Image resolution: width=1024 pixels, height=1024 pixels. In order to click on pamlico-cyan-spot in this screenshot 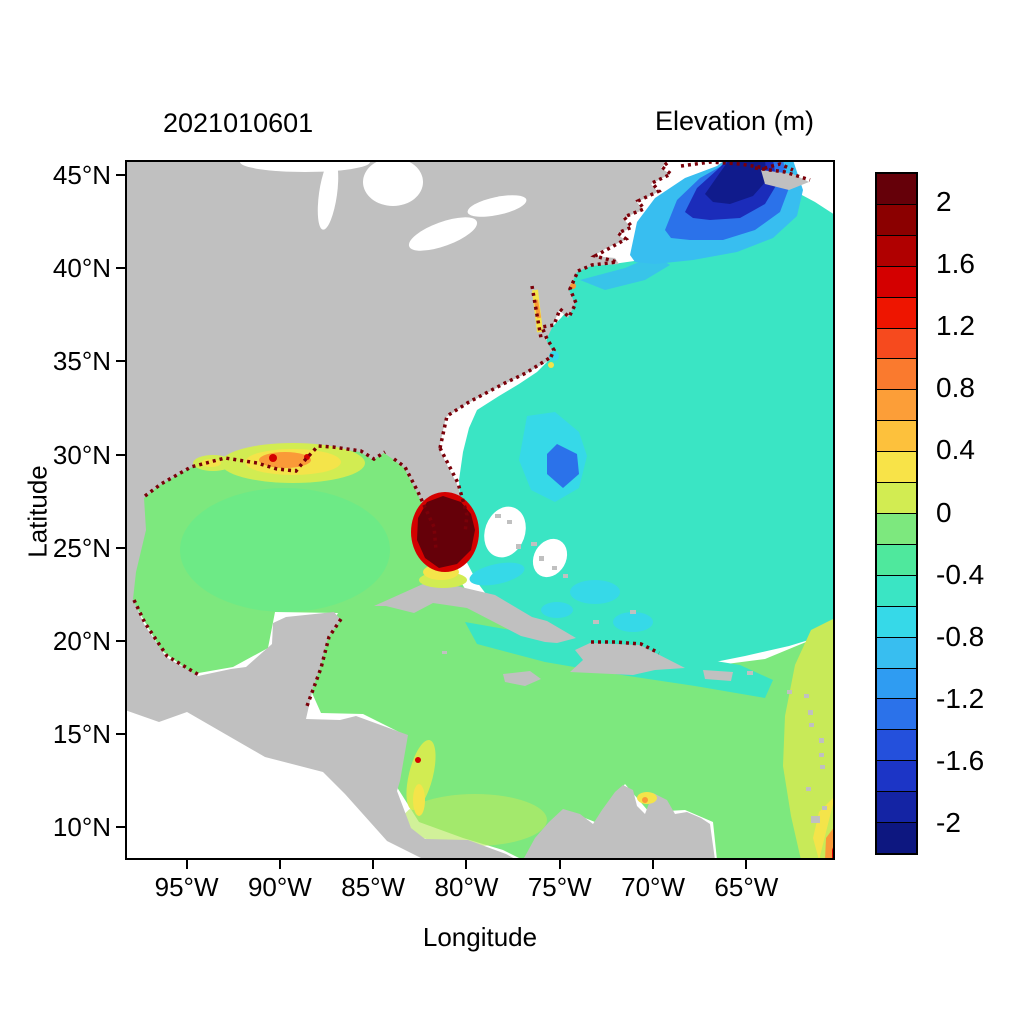, I will do `click(554, 356)`.